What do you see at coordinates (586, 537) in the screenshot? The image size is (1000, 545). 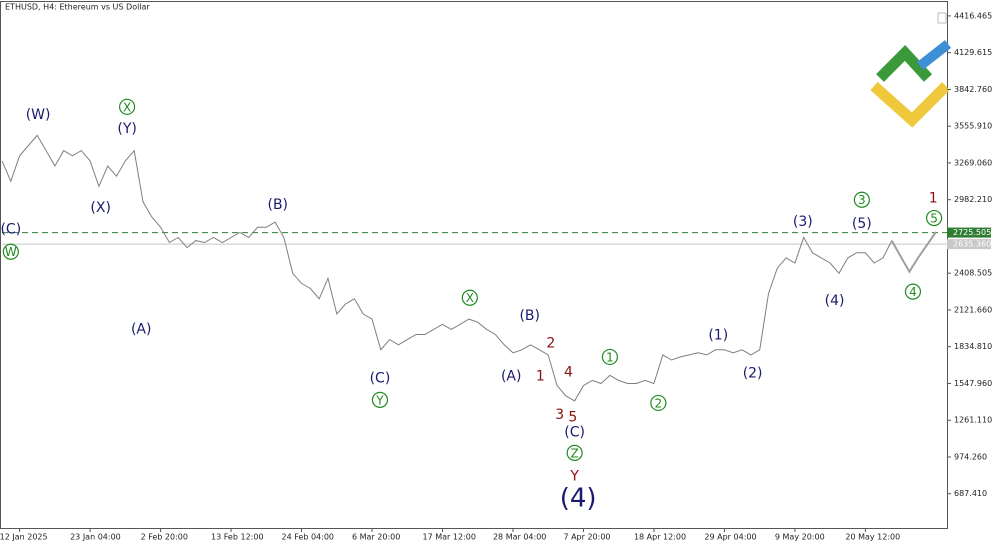 I see `x-tick-label: 7 Apr 20:00` at bounding box center [586, 537].